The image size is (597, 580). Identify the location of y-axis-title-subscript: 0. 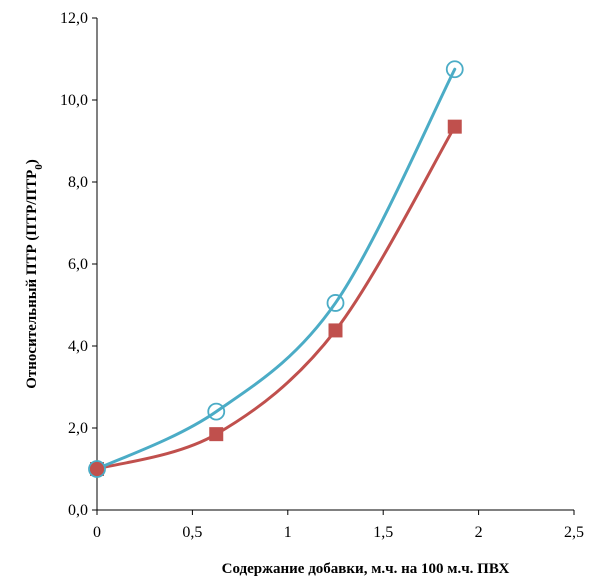
(39, 167).